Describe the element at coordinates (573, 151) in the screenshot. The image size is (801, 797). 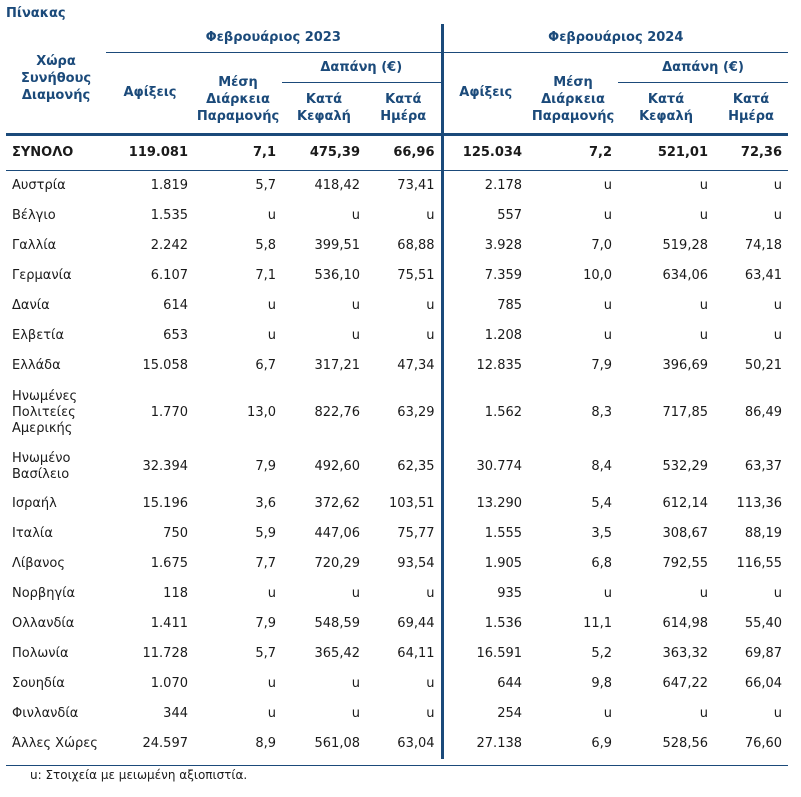
I see `total-stay-2024: 7,2` at that location.